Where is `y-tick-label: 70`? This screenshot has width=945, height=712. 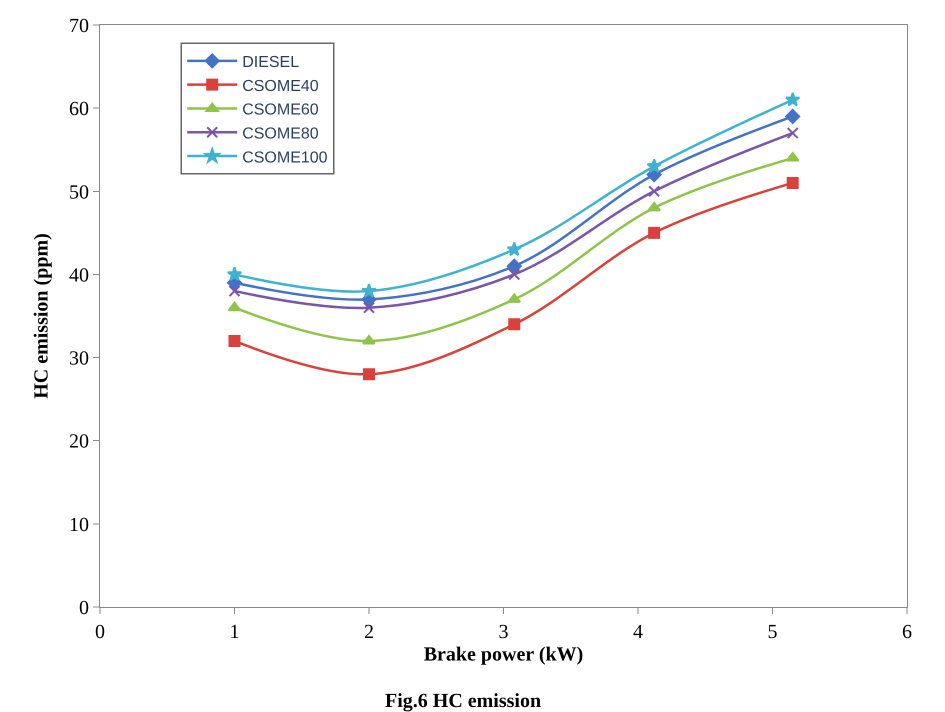 y-tick-label: 70 is located at coordinates (79, 26).